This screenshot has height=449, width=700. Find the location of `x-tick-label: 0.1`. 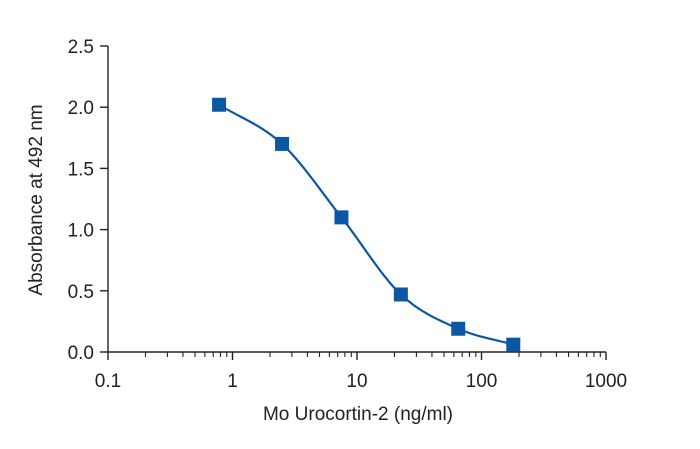

x-tick-label: 0.1 is located at coordinates (108, 381).